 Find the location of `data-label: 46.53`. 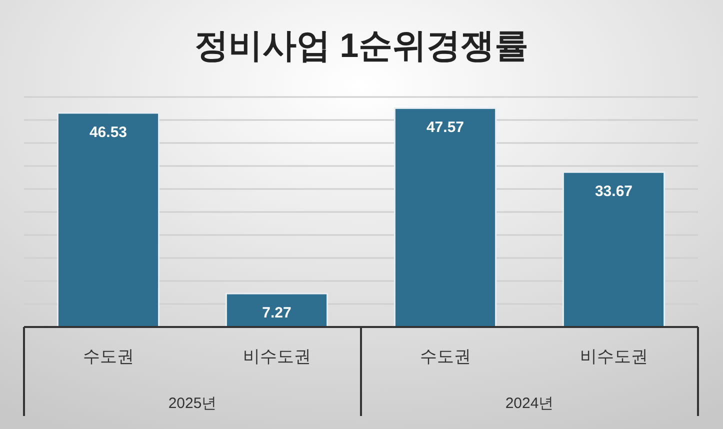

data-label: 46.53 is located at coordinates (108, 132).